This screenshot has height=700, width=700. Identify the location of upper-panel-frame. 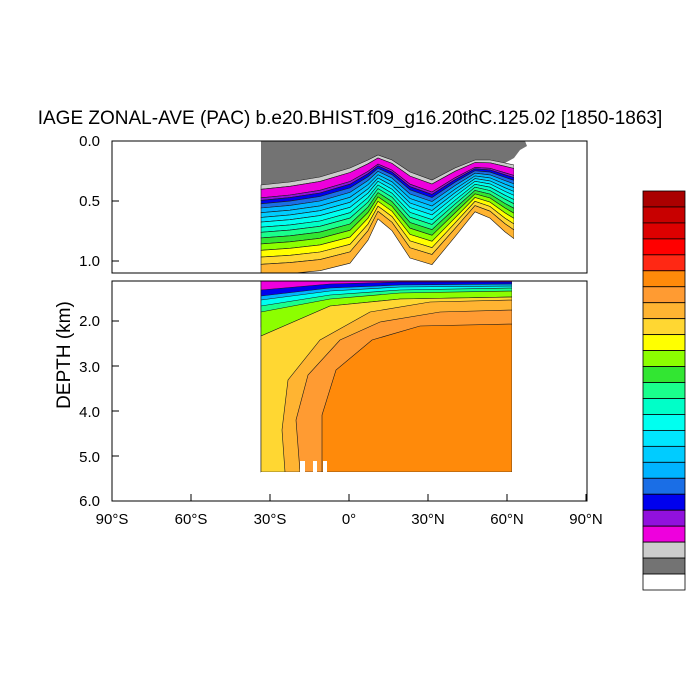
(349, 207).